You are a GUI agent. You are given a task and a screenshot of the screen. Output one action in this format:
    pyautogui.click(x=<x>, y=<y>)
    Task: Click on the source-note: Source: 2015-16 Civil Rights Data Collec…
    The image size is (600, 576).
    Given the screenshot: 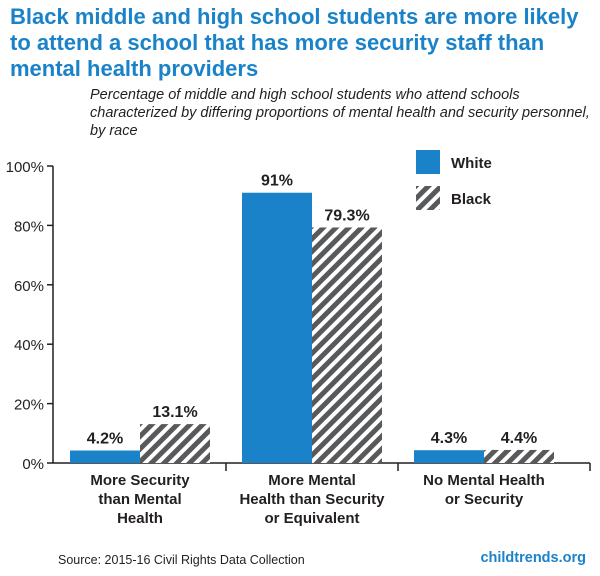 What is the action you would take?
    pyautogui.click(x=181, y=560)
    